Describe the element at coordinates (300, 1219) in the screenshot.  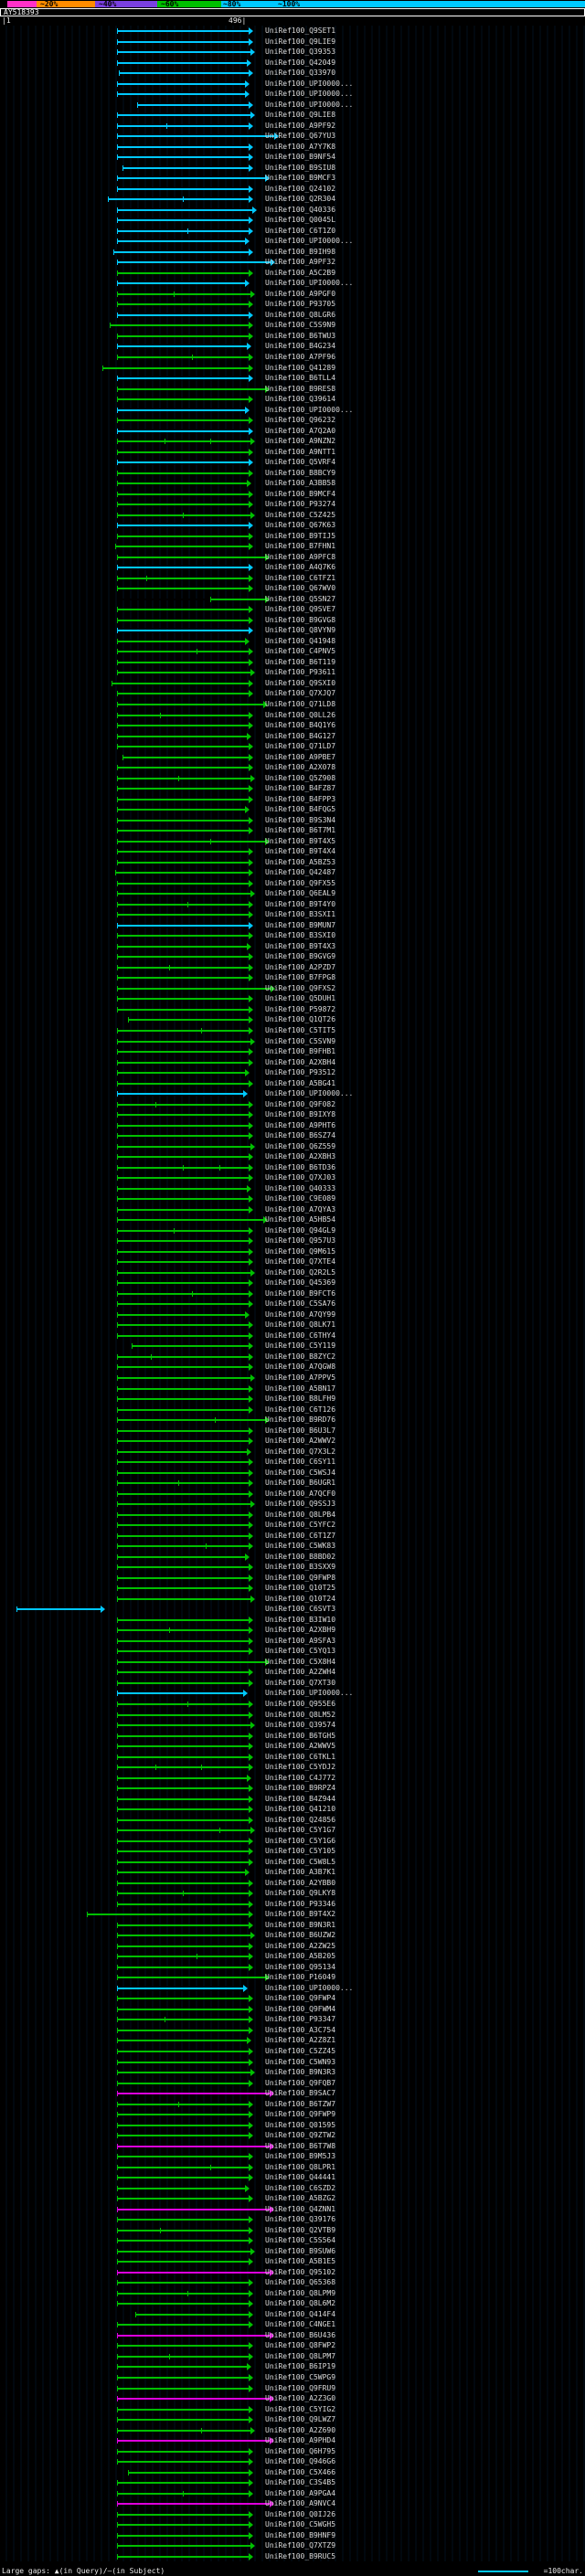
I see `hit-label: UniRef100_A5HB54` at that location.